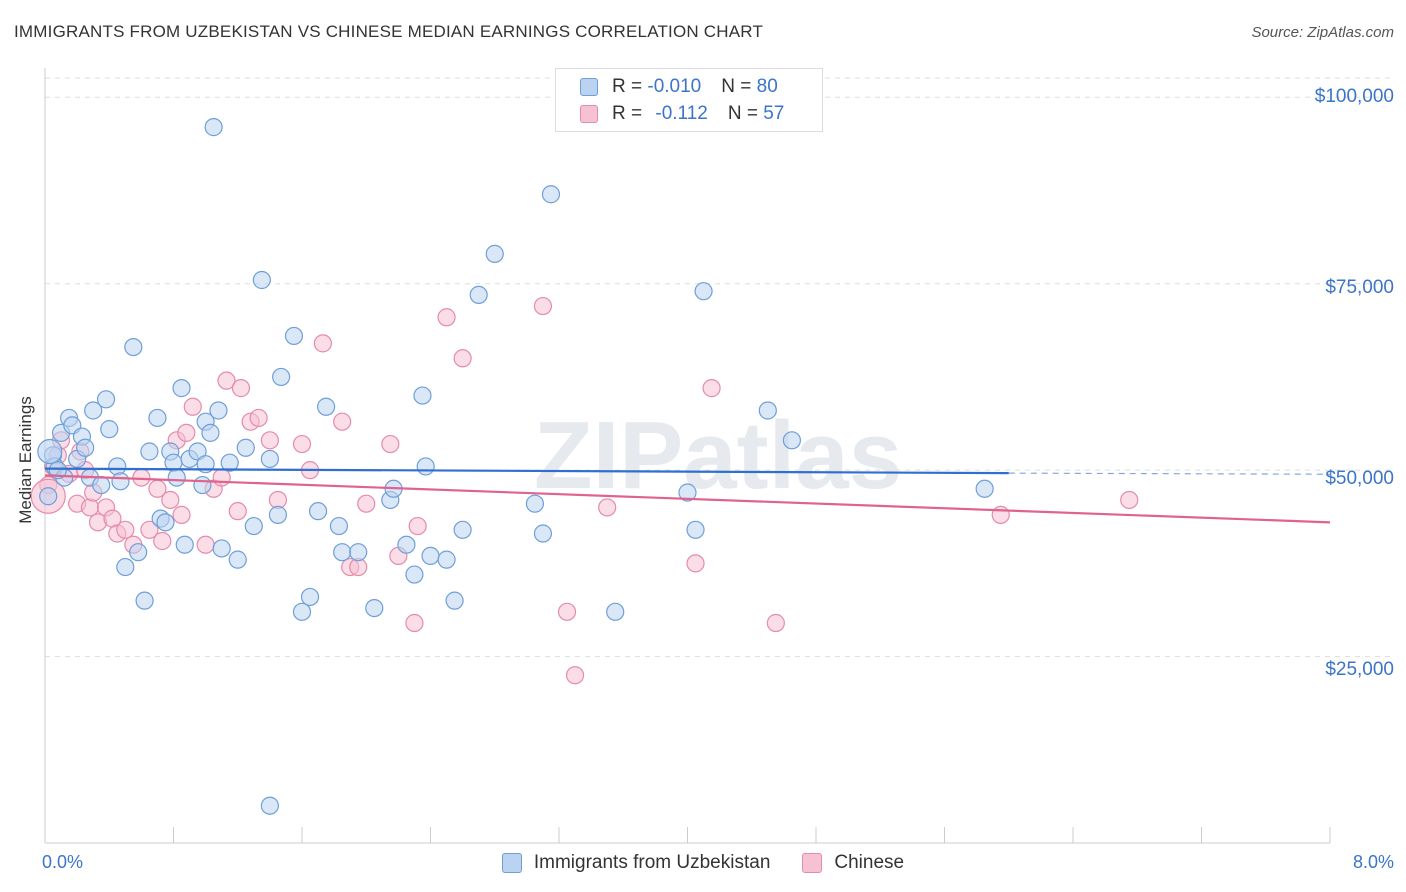 Image resolution: width=1406 pixels, height=892 pixels. What do you see at coordinates (652, 862) in the screenshot?
I see `legend-label-uzbekistan: Immigrants from Uzbekistan` at bounding box center [652, 862].